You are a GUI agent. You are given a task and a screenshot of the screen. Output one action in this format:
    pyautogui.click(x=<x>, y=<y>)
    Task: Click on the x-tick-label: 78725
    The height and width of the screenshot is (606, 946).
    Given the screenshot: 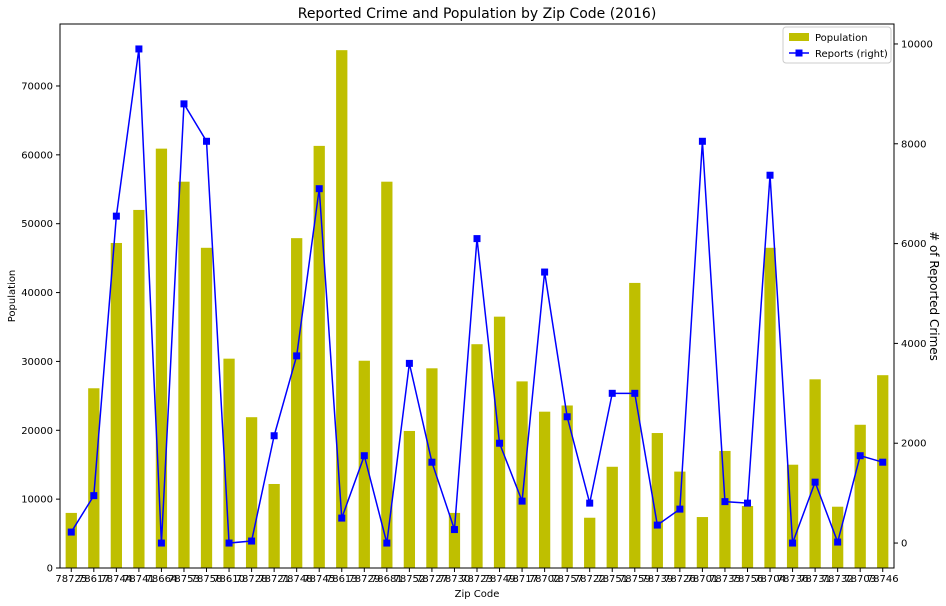 What is the action you would take?
    pyautogui.click(x=71, y=579)
    